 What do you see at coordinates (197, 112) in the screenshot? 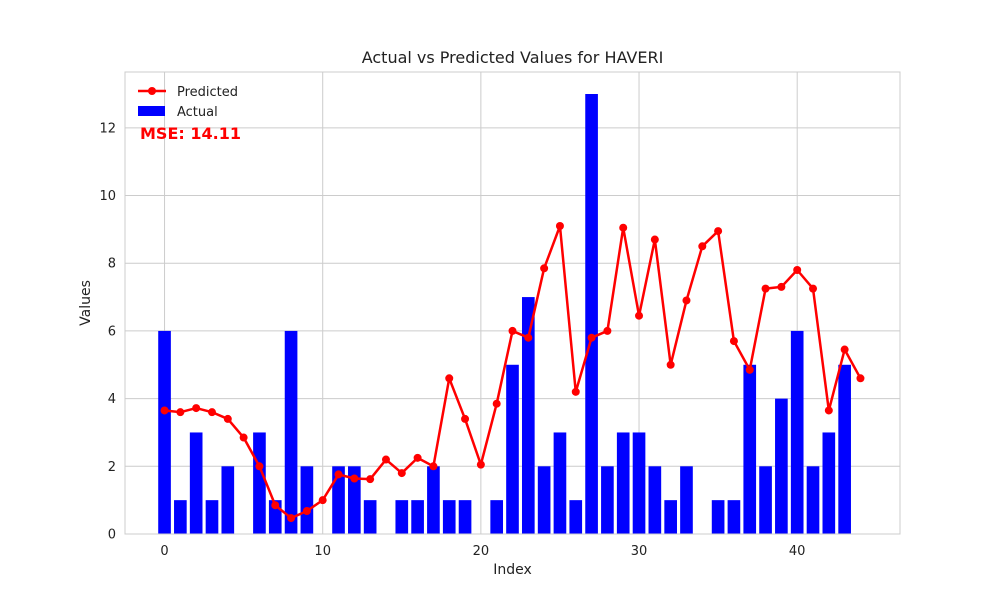
I see `legend-actual-label: Actual` at bounding box center [197, 112].